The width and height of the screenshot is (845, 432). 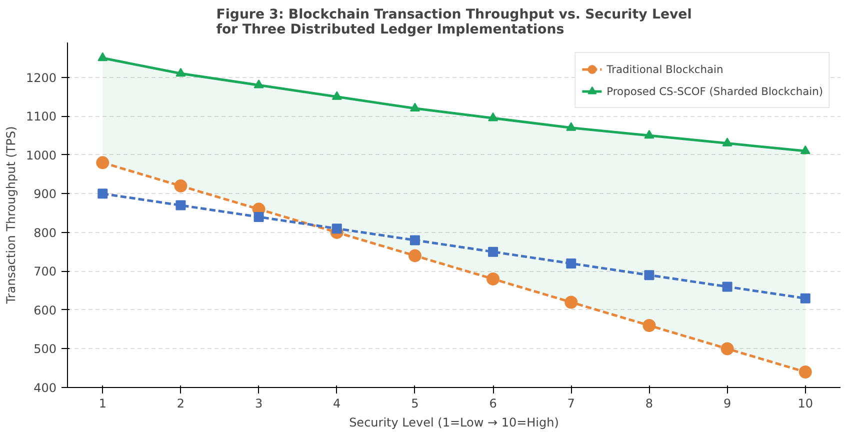 What do you see at coordinates (41, 77) in the screenshot?
I see `y-tick-label: 1200` at bounding box center [41, 77].